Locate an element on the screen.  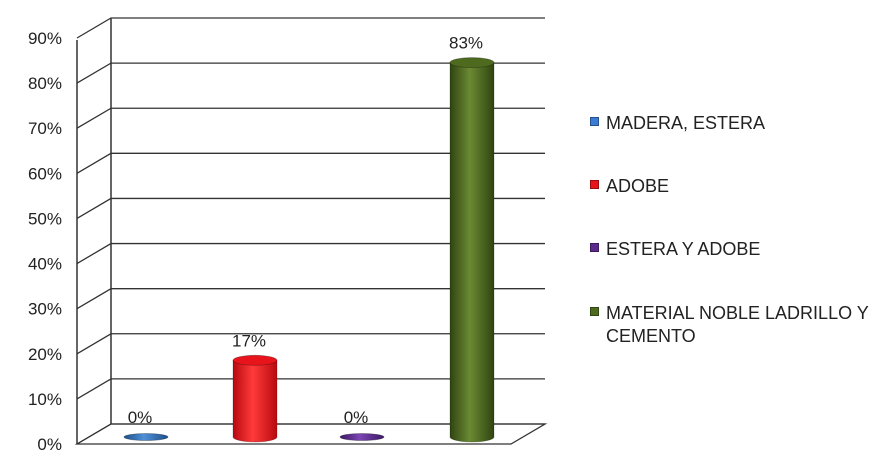
legend-label: ESTERA Y ADOBE is located at coordinates (683, 249).